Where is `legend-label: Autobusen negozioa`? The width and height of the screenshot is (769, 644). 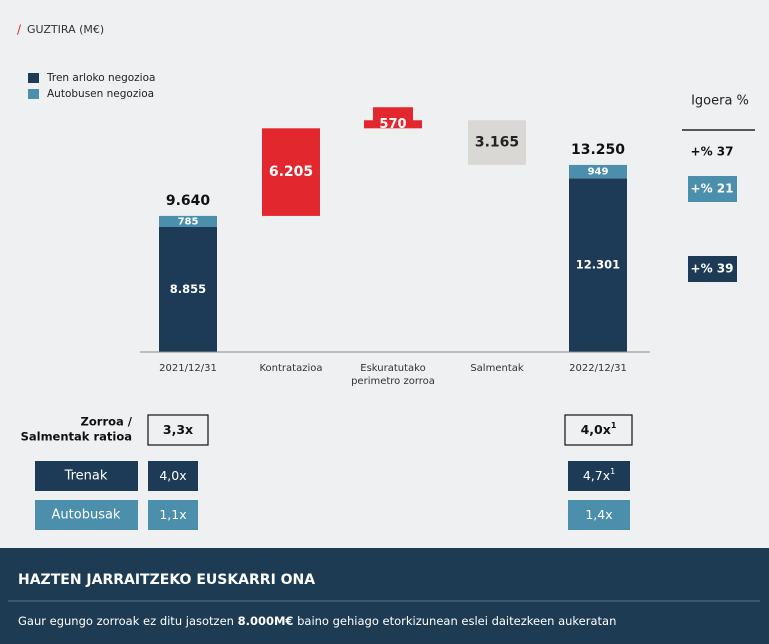 legend-label: Autobusen negozioa is located at coordinates (100, 94).